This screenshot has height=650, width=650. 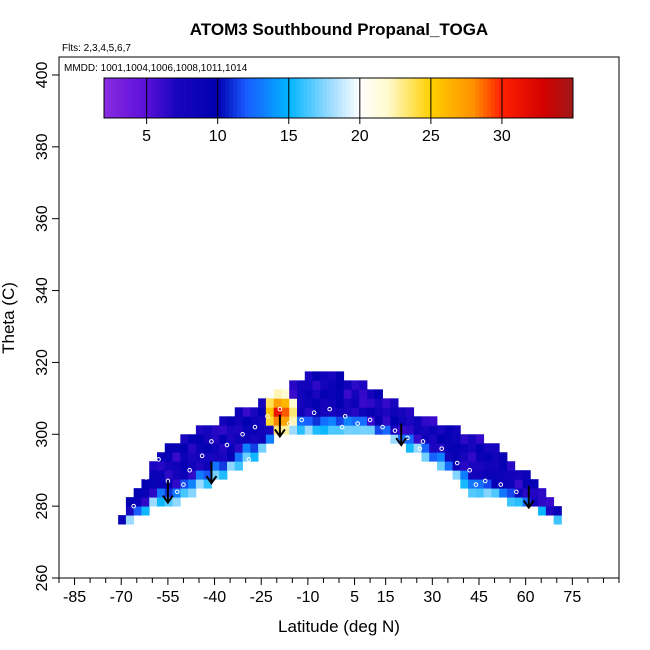 I want to click on arrows, so click(x=348, y=462).